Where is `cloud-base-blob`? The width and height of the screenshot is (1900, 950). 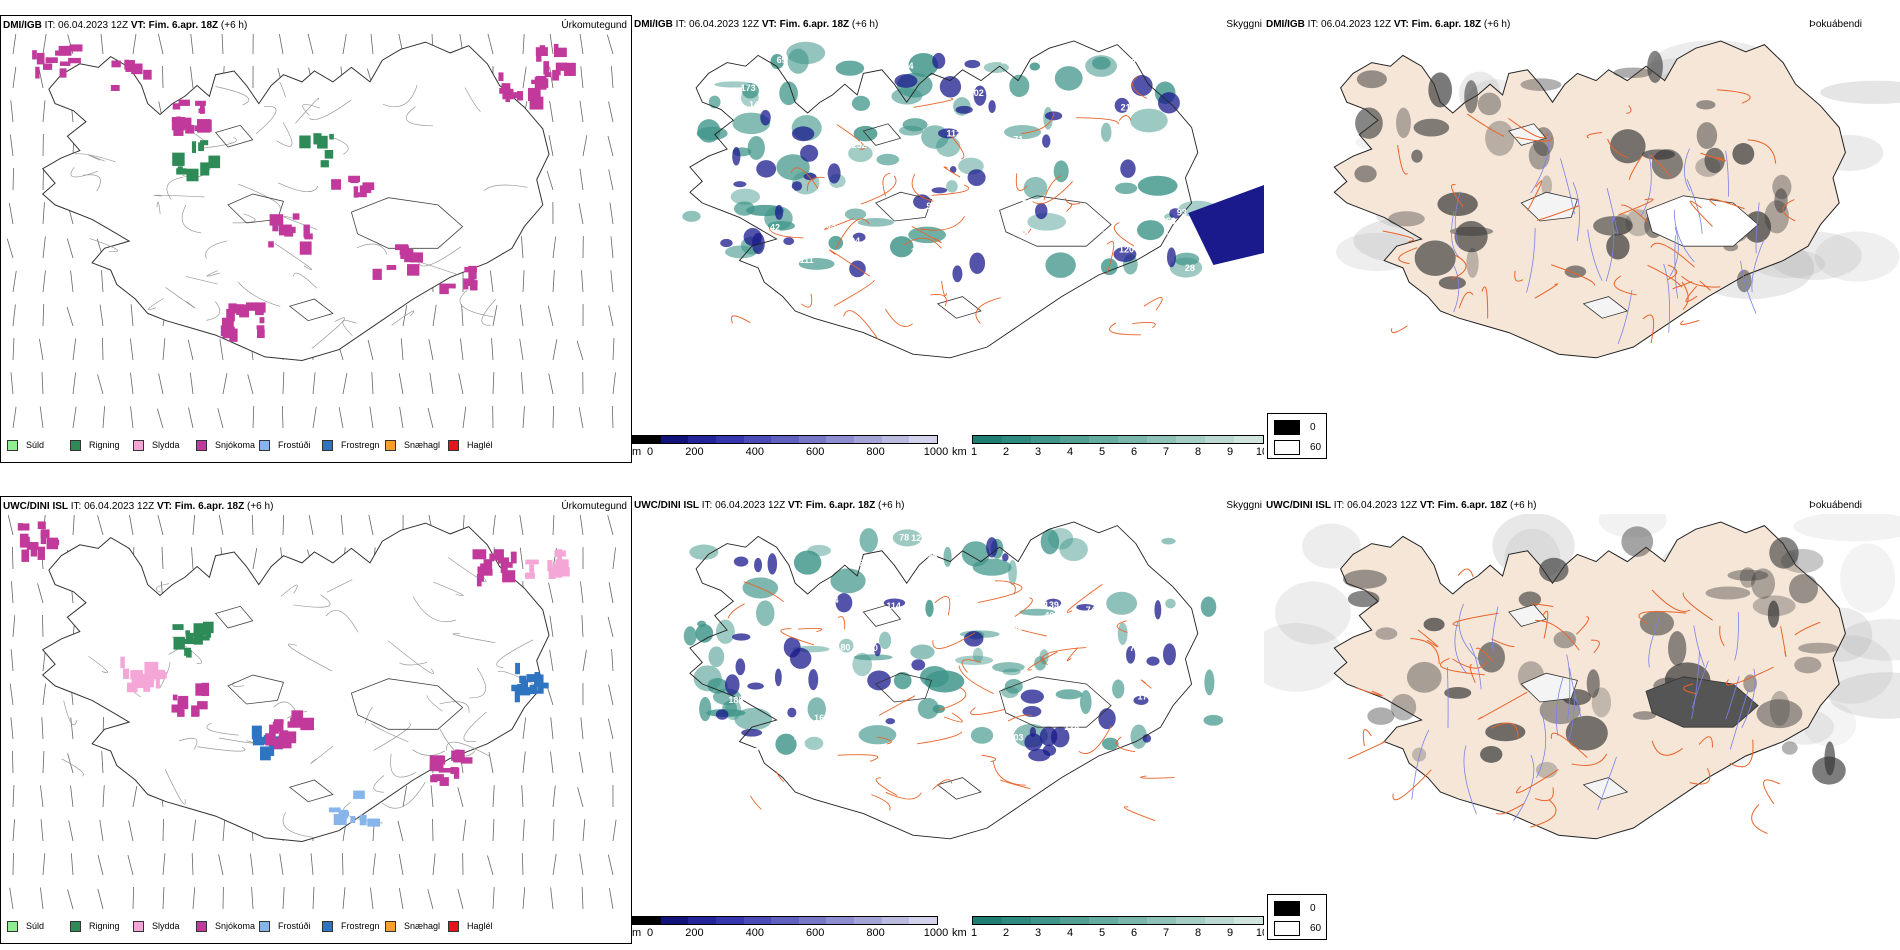 cloud-base-blob is located at coordinates (1122, 105).